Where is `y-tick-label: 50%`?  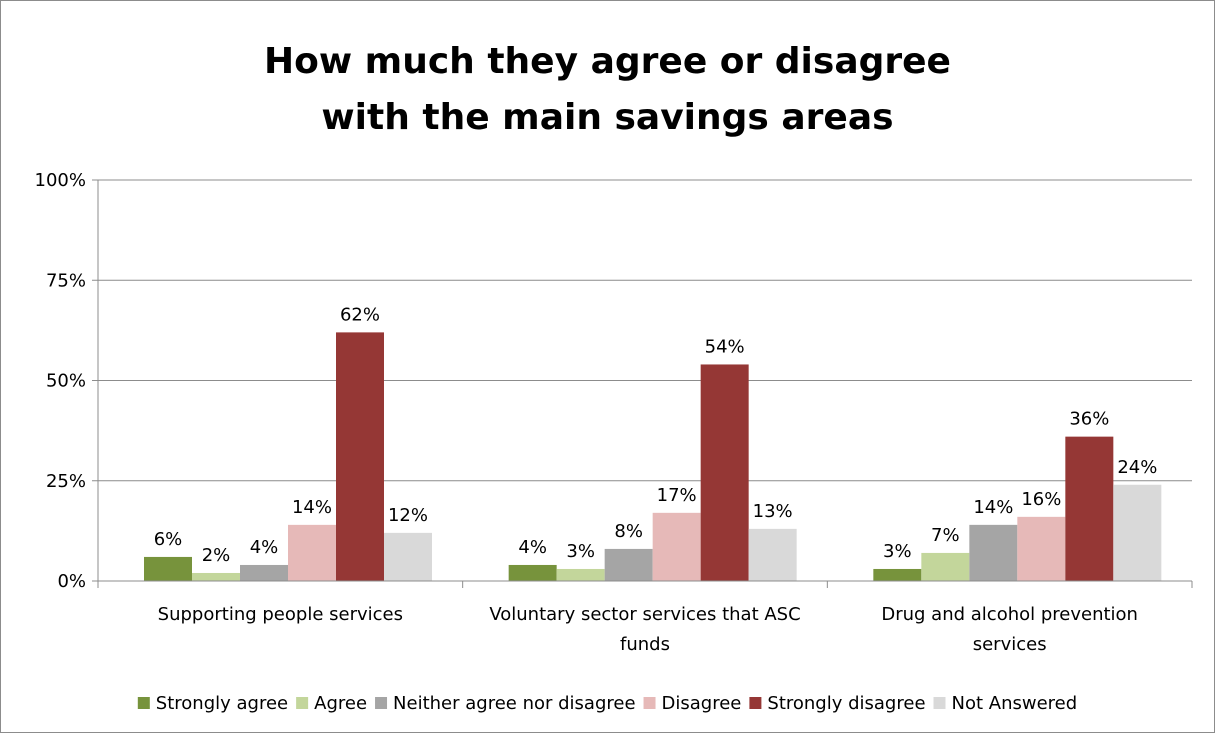
y-tick-label: 50% is located at coordinates (66, 381).